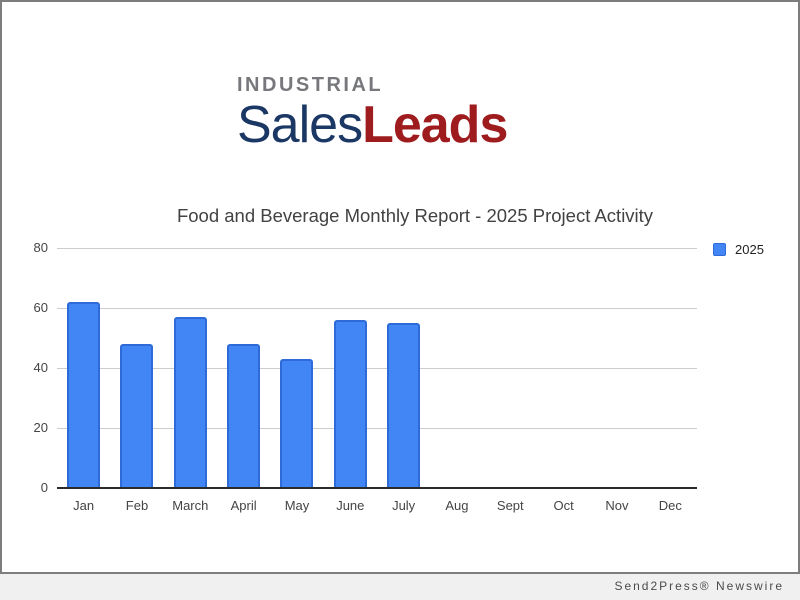 The width and height of the screenshot is (800, 600). What do you see at coordinates (84, 505) in the screenshot?
I see `x-tick-label-jan: Jan` at bounding box center [84, 505].